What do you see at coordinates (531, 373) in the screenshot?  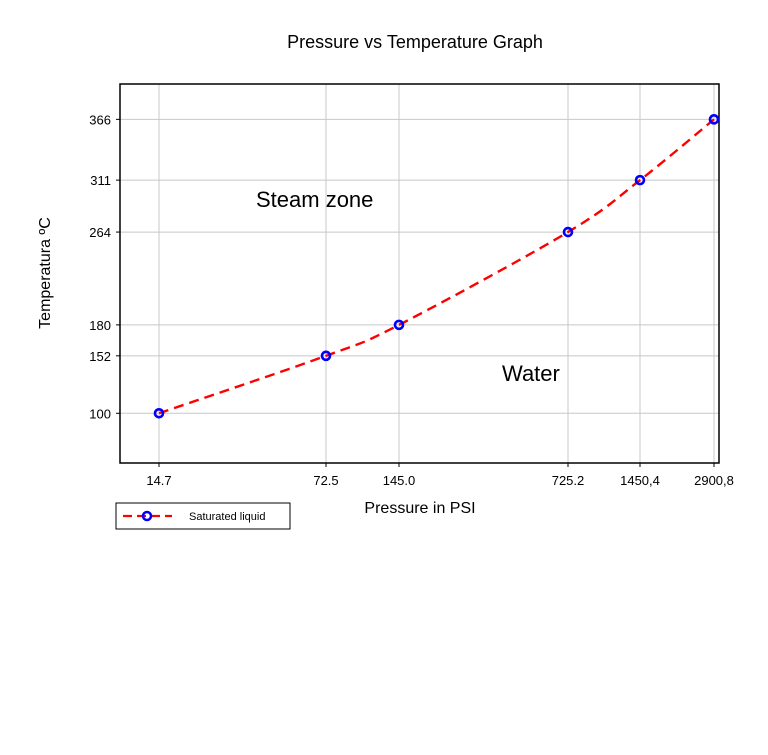 I see `annotation-water: Water` at bounding box center [531, 373].